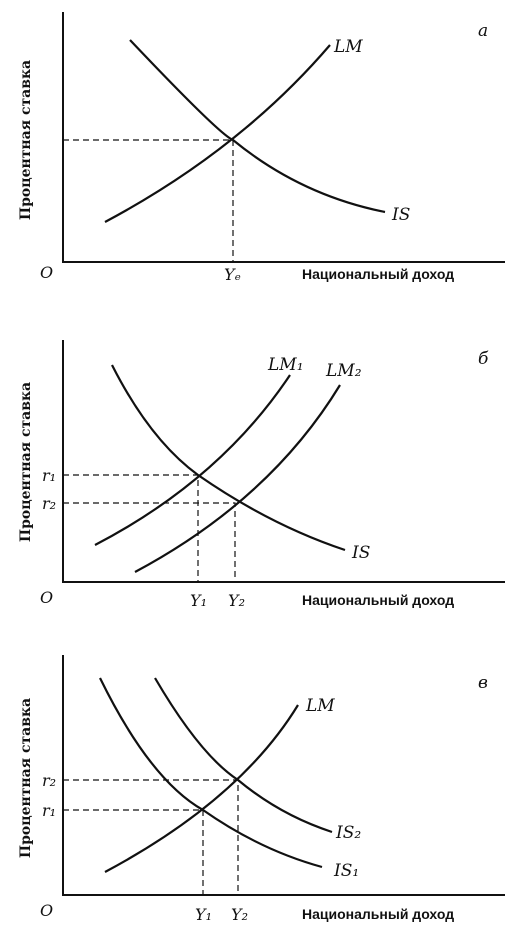  What do you see at coordinates (192, 460) in the screenshot?
I see `lm1-curve` at bounding box center [192, 460].